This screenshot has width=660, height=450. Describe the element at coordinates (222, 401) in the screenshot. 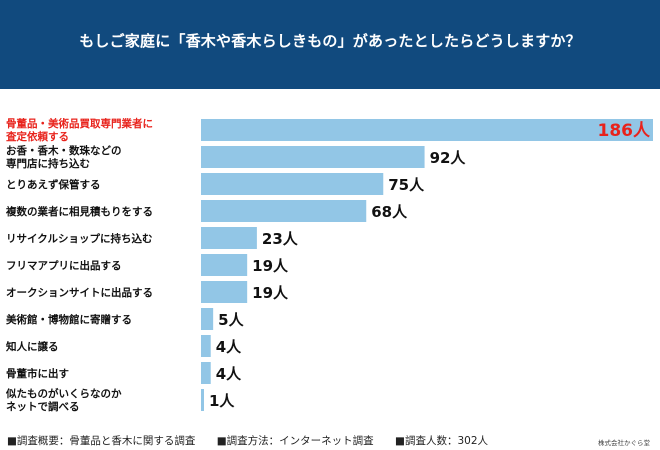

I see `value-label: 1人` at that location.